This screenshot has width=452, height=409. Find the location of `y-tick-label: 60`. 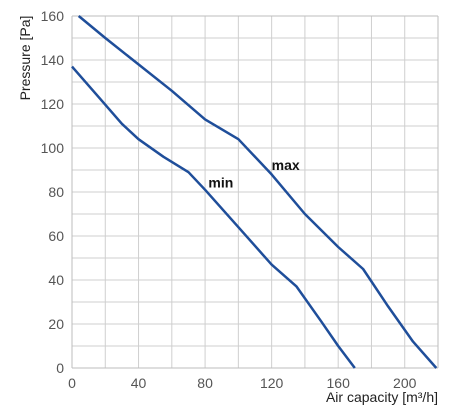

y-tick-label: 60 is located at coordinates (56, 236).